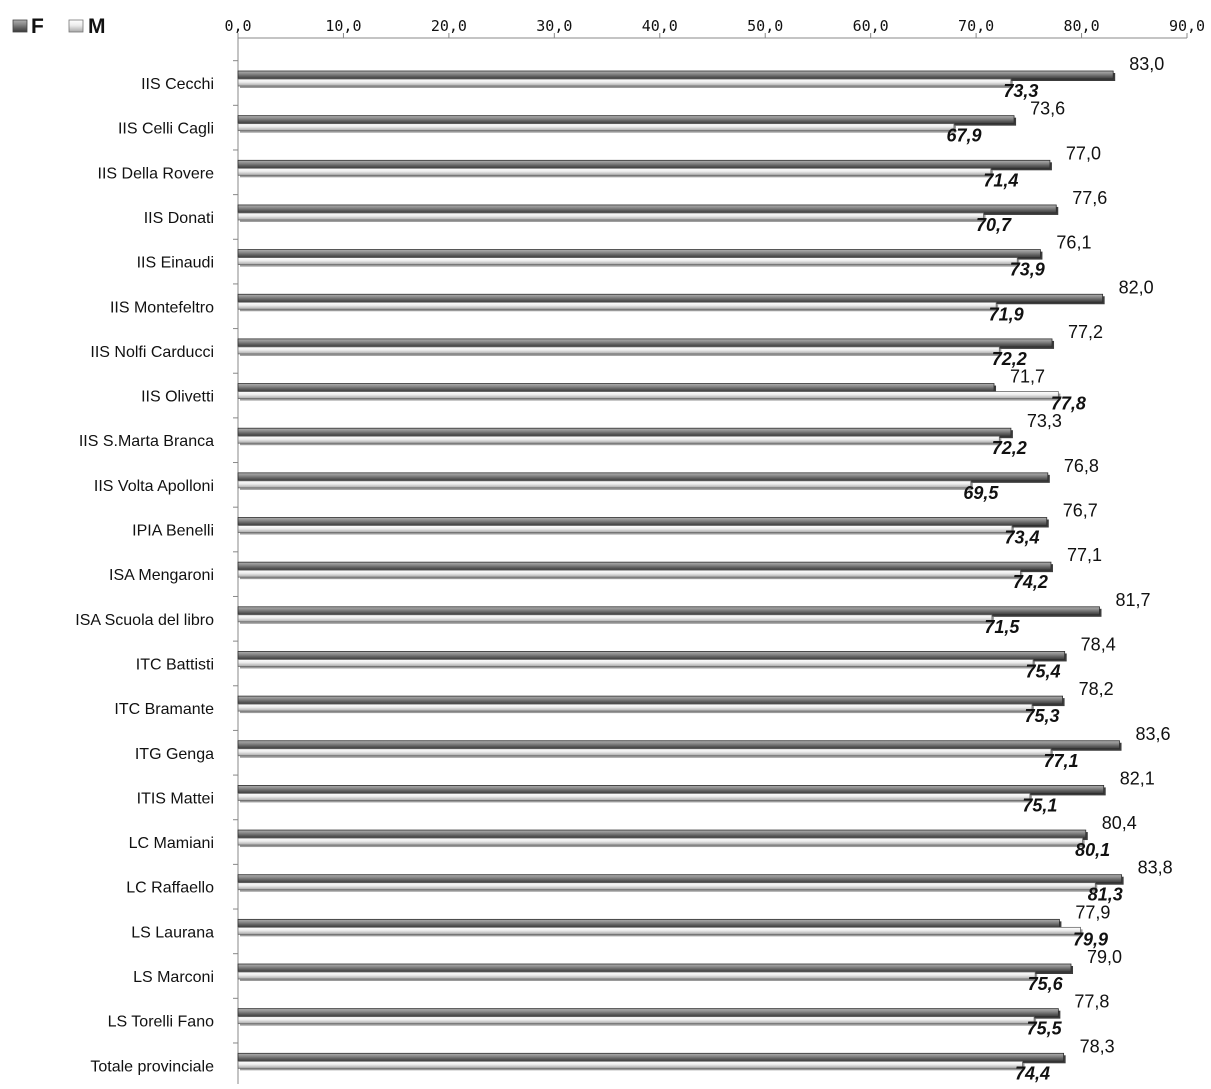 The image size is (1211, 1089). I want to click on category-label: LS Torelli Fano, so click(161, 1022).